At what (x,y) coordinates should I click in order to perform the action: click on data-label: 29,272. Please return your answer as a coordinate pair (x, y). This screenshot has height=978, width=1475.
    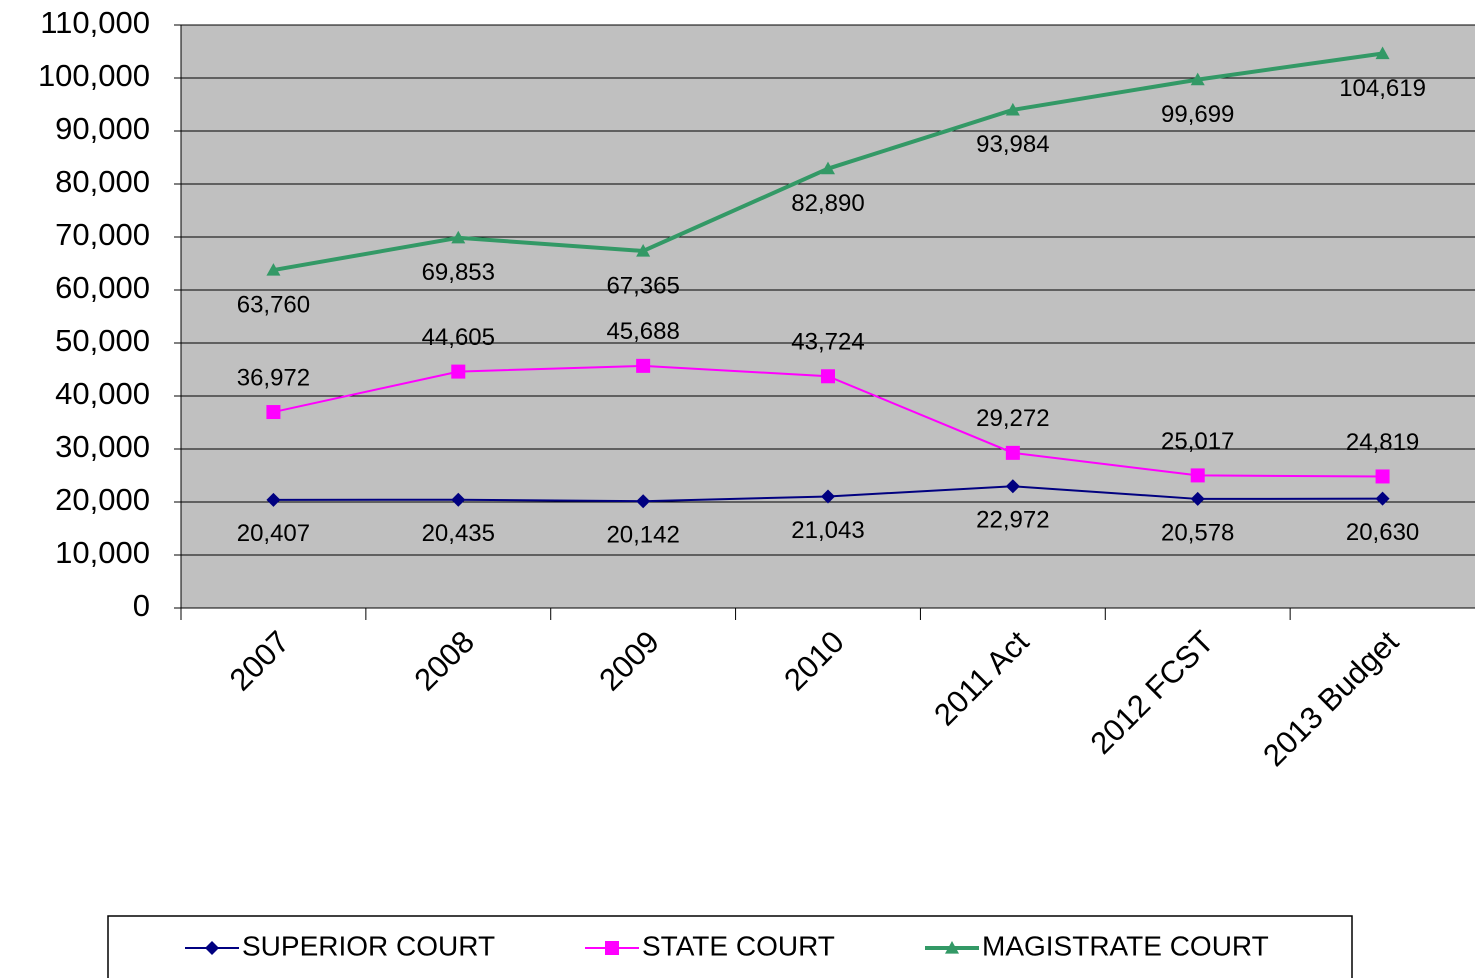
    Looking at the image, I should click on (1012, 418).